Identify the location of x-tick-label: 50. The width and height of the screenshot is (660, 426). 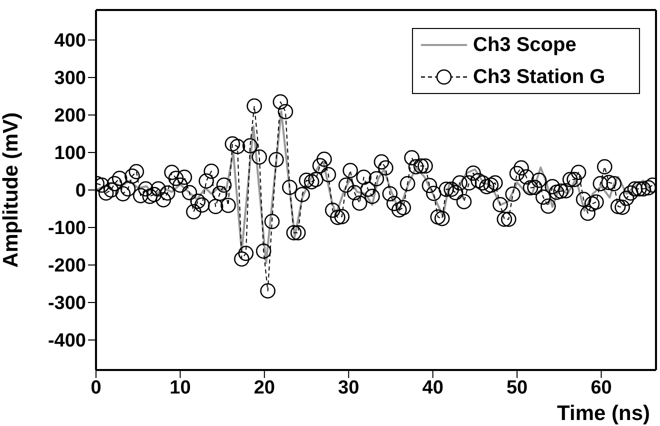
(517, 387).